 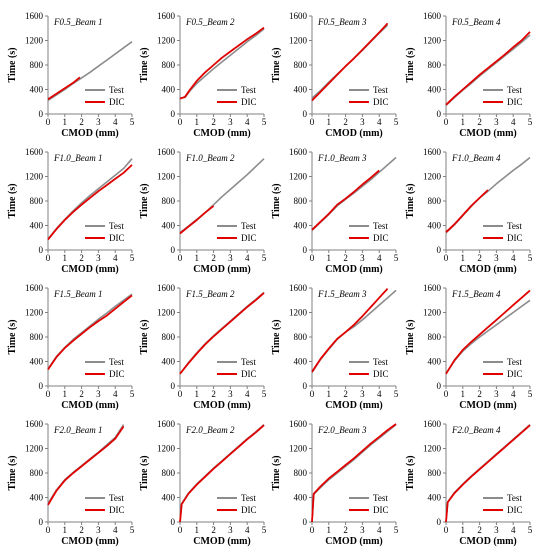 What do you see at coordinates (476, 22) in the screenshot?
I see `panel-title: F0.5_Beam 4` at bounding box center [476, 22].